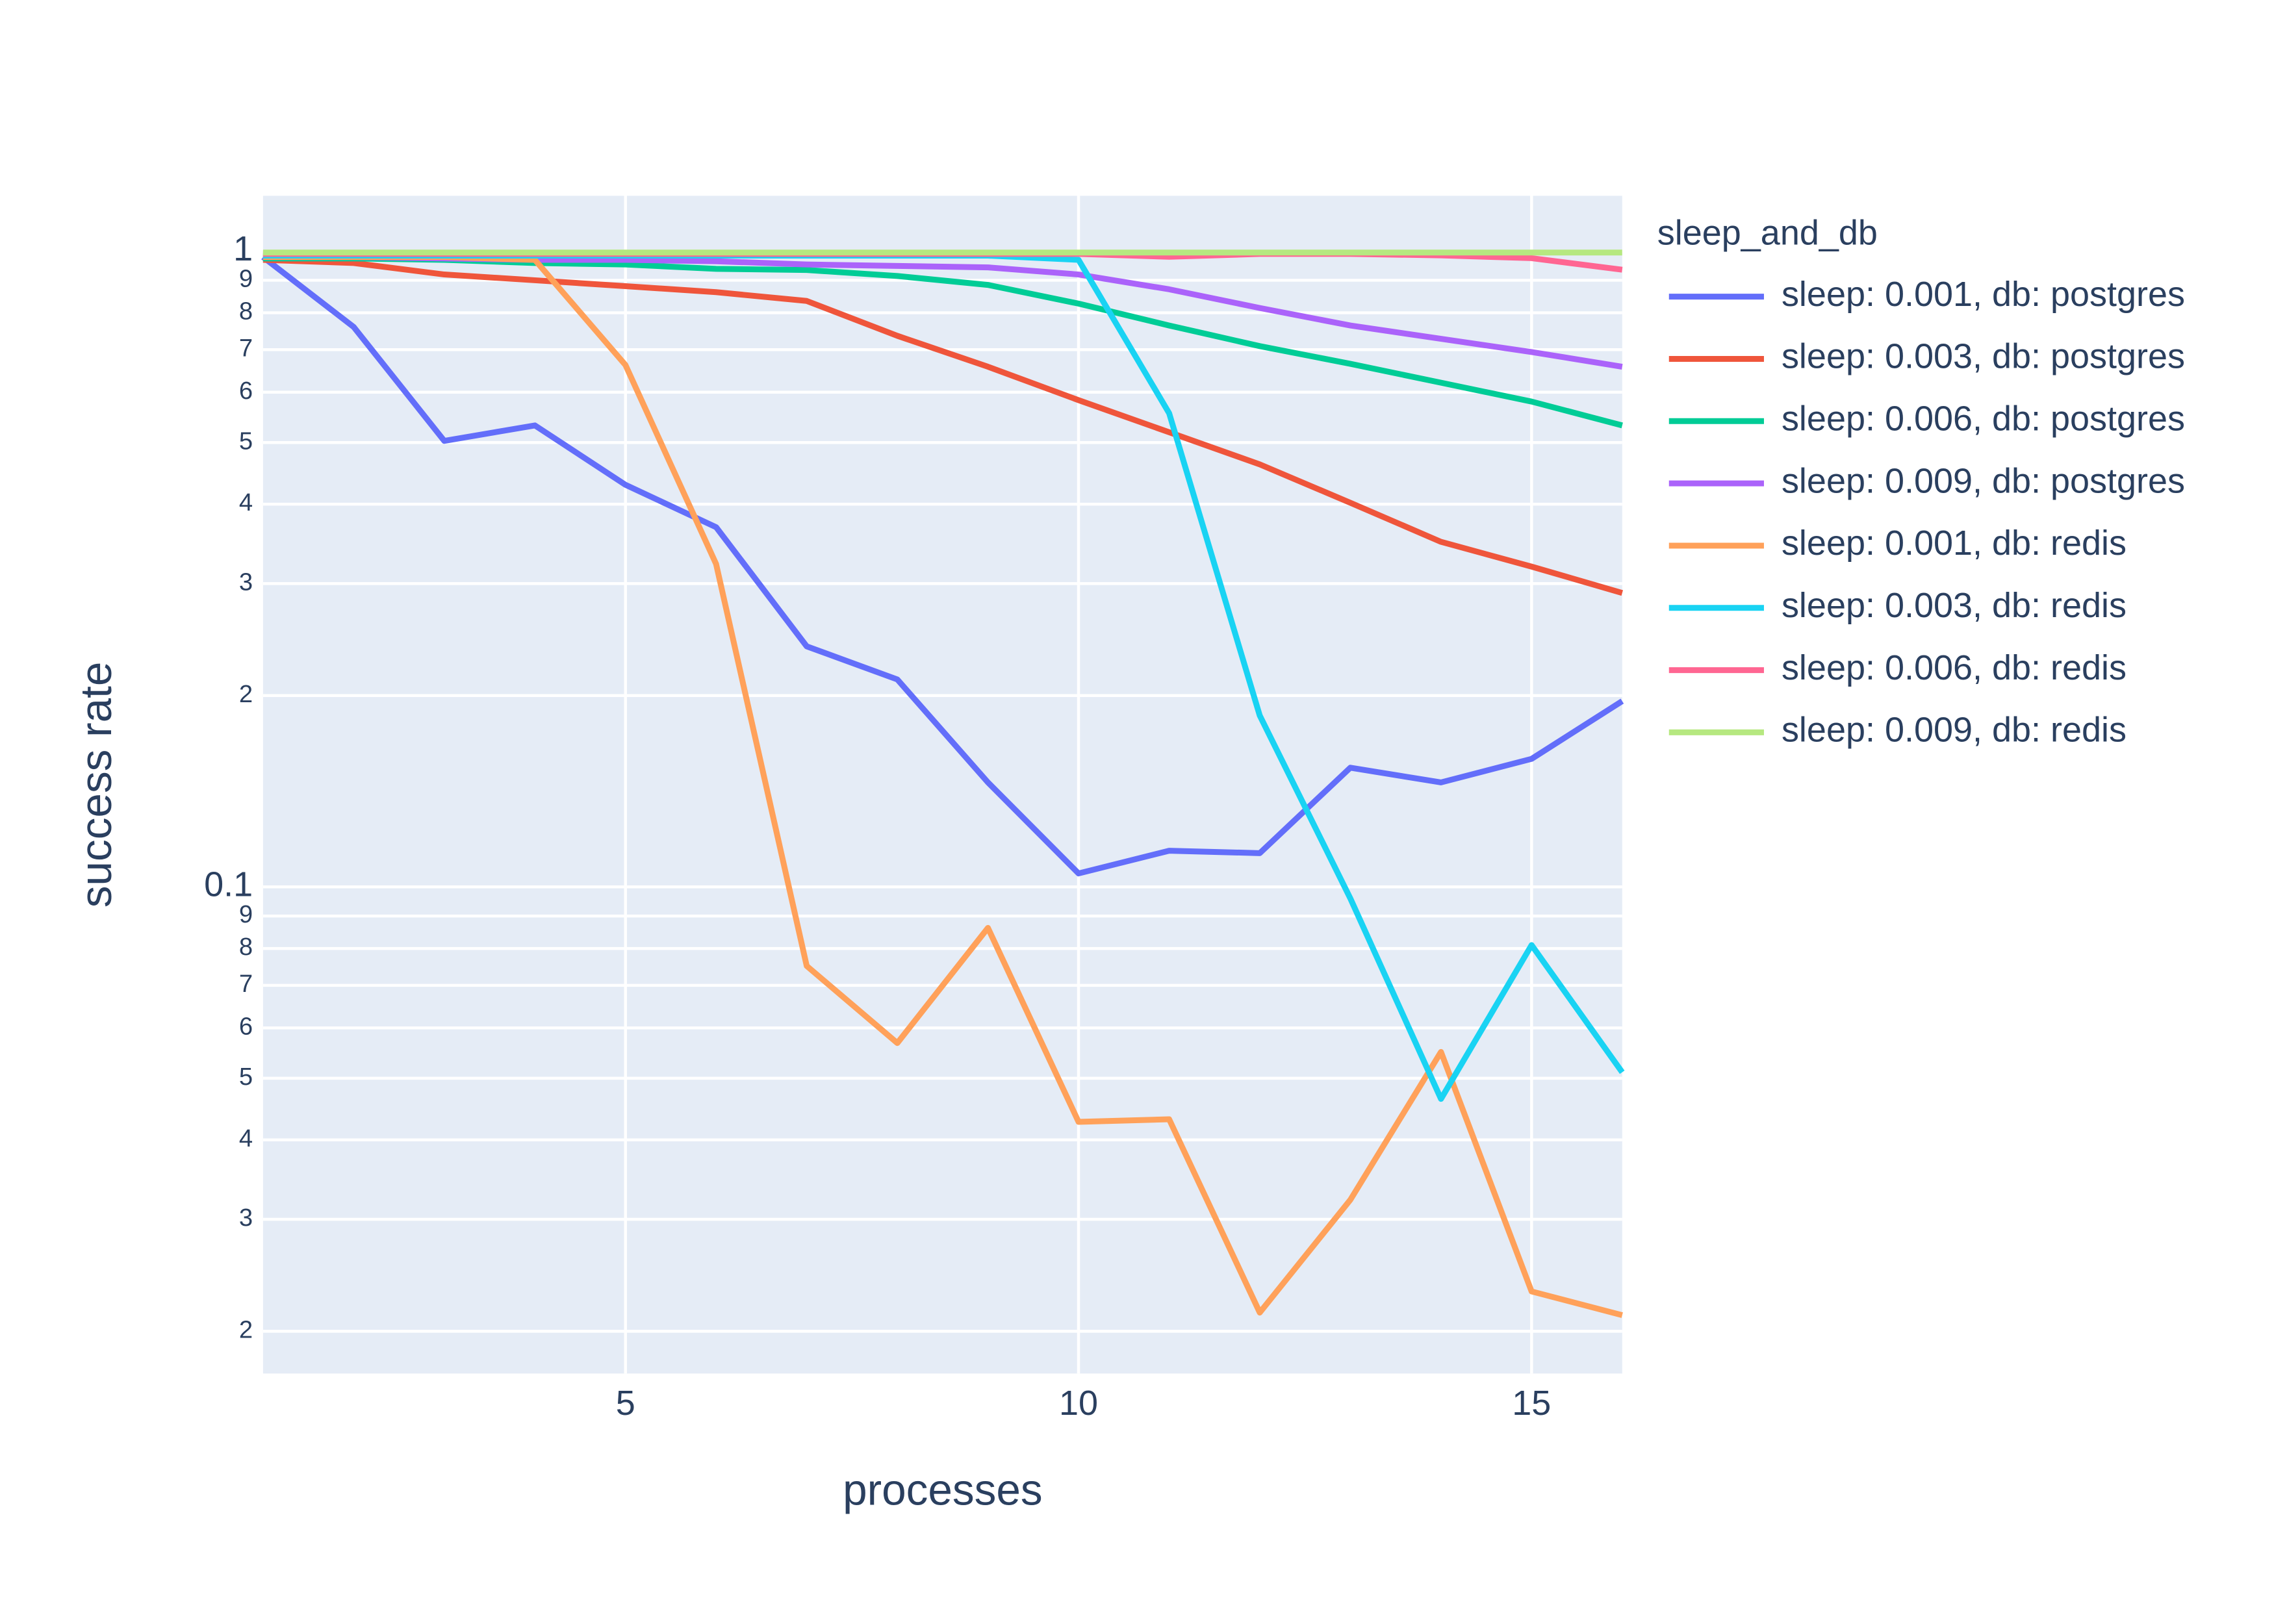  I want to click on x-tick-label: 10, so click(1078, 1403).